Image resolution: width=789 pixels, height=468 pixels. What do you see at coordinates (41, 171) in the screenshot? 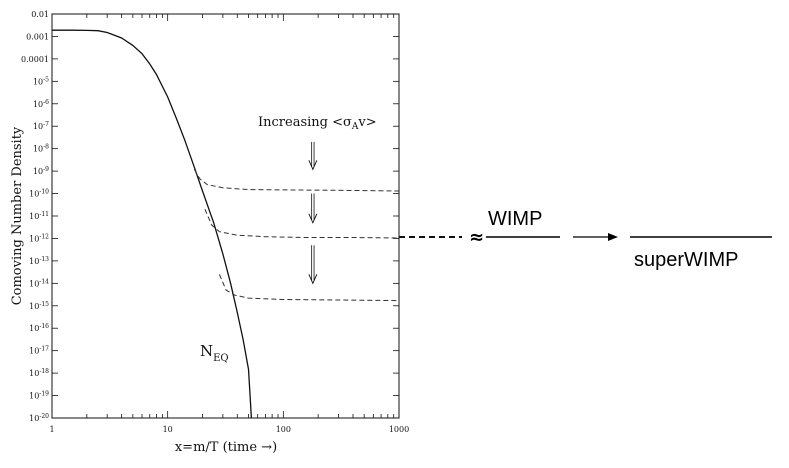
I see `y-tick-label: 10⁻⁹` at bounding box center [41, 171].